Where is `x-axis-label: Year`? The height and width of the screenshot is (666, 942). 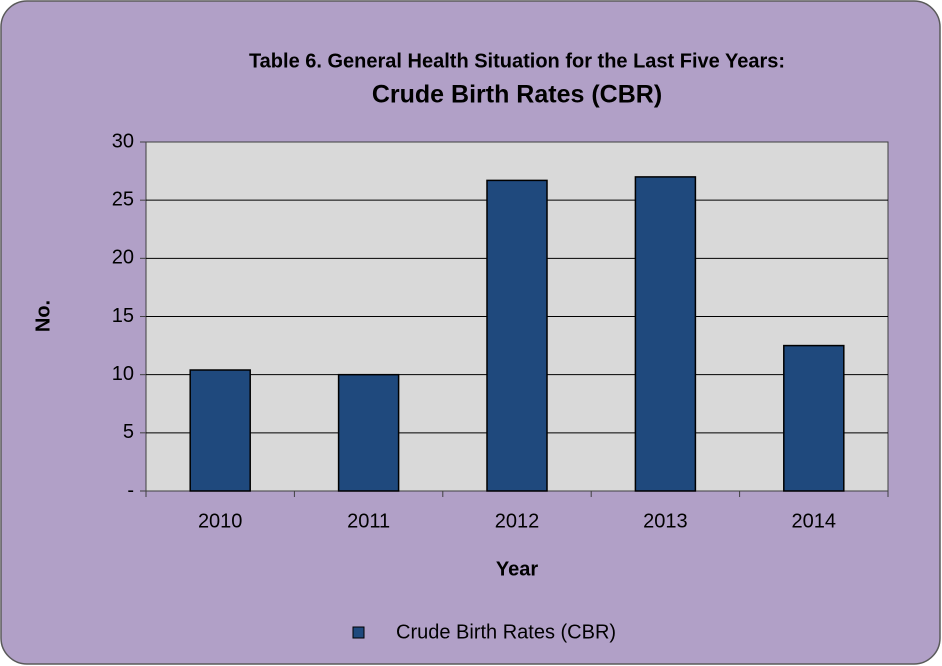
x-axis-label: Year is located at coordinates (517, 569).